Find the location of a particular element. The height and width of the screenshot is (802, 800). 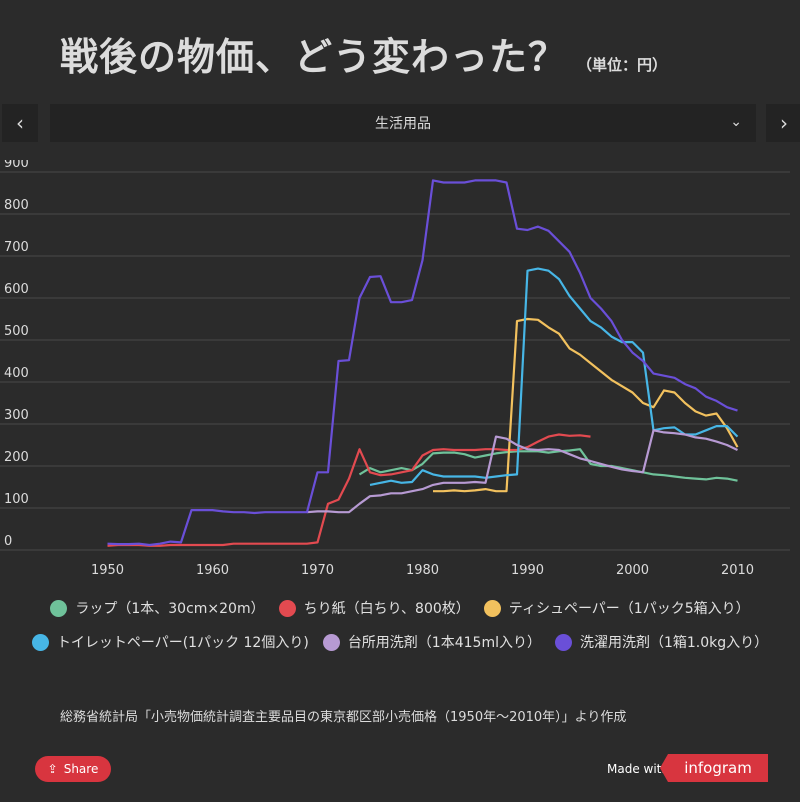

legend-item: ラップ（1本、30cm×20m） is located at coordinates (157, 608).